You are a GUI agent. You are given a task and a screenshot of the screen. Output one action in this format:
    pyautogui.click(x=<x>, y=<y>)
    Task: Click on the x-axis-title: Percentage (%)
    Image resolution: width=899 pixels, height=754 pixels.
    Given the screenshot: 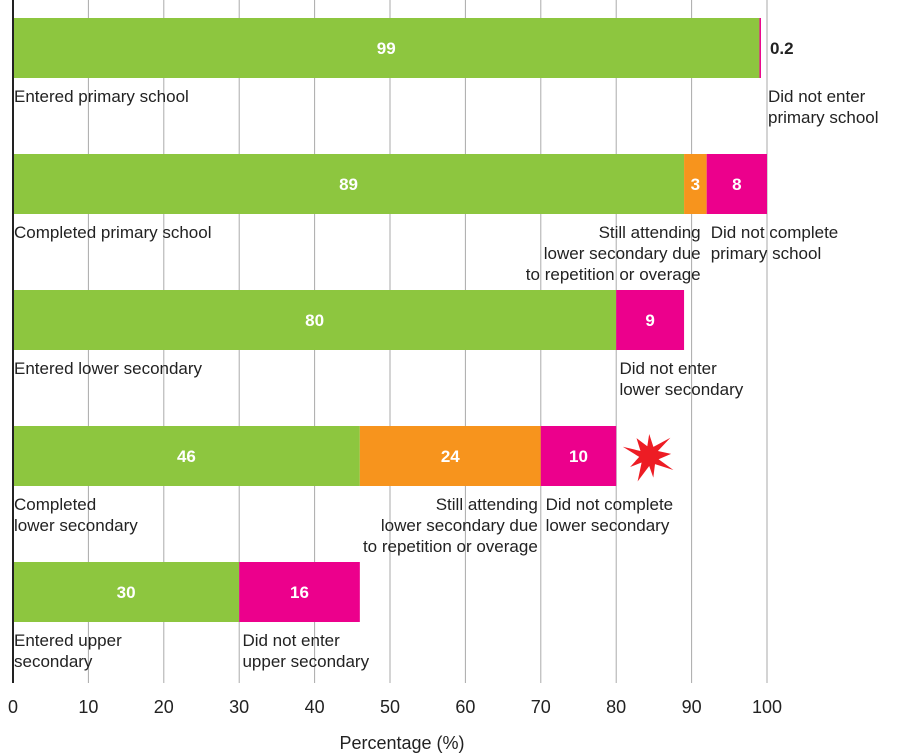 What is the action you would take?
    pyautogui.click(x=401, y=743)
    